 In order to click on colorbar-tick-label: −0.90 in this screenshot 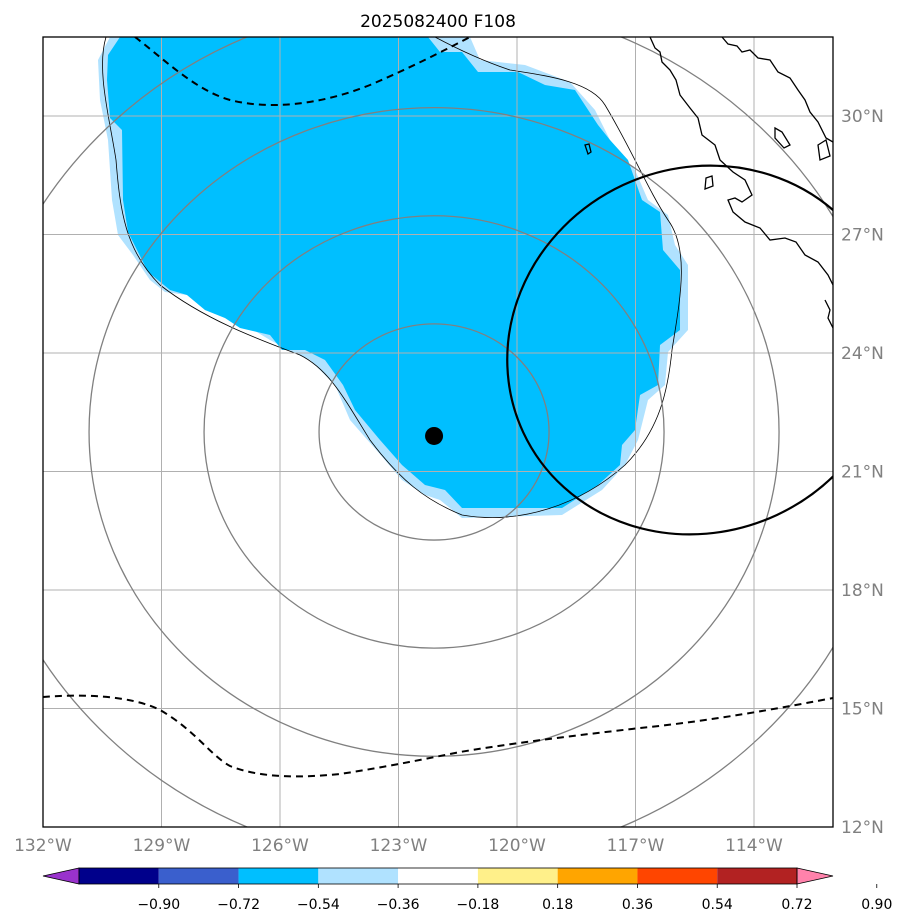, I will do `click(158, 905)`.